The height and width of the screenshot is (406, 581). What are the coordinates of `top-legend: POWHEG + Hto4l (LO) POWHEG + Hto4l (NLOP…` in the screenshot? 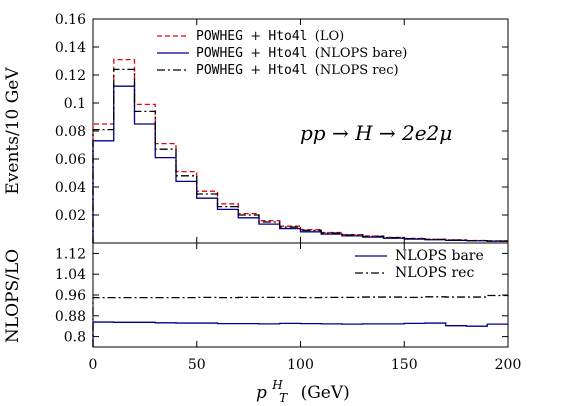 It's located at (282, 53).